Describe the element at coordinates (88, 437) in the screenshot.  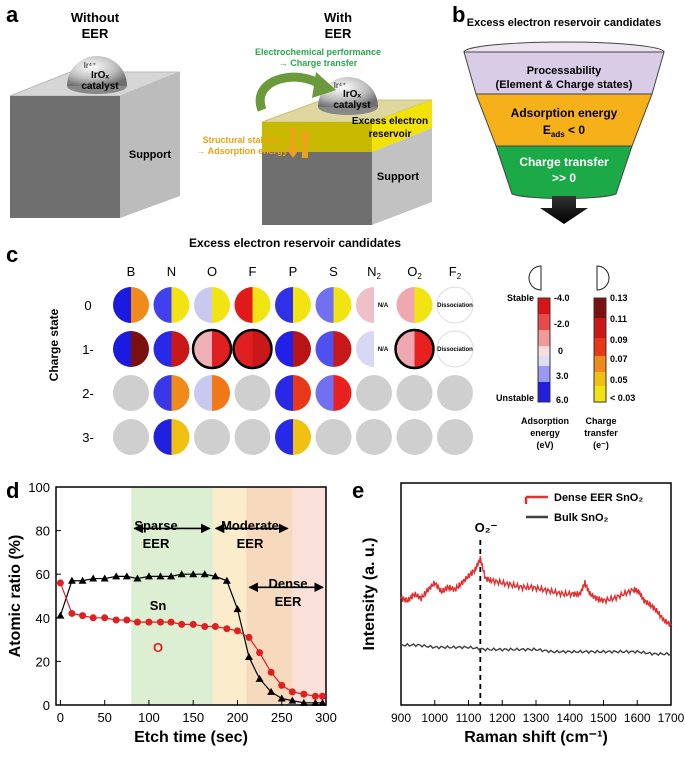
I see `row-label-3-: 3-` at that location.